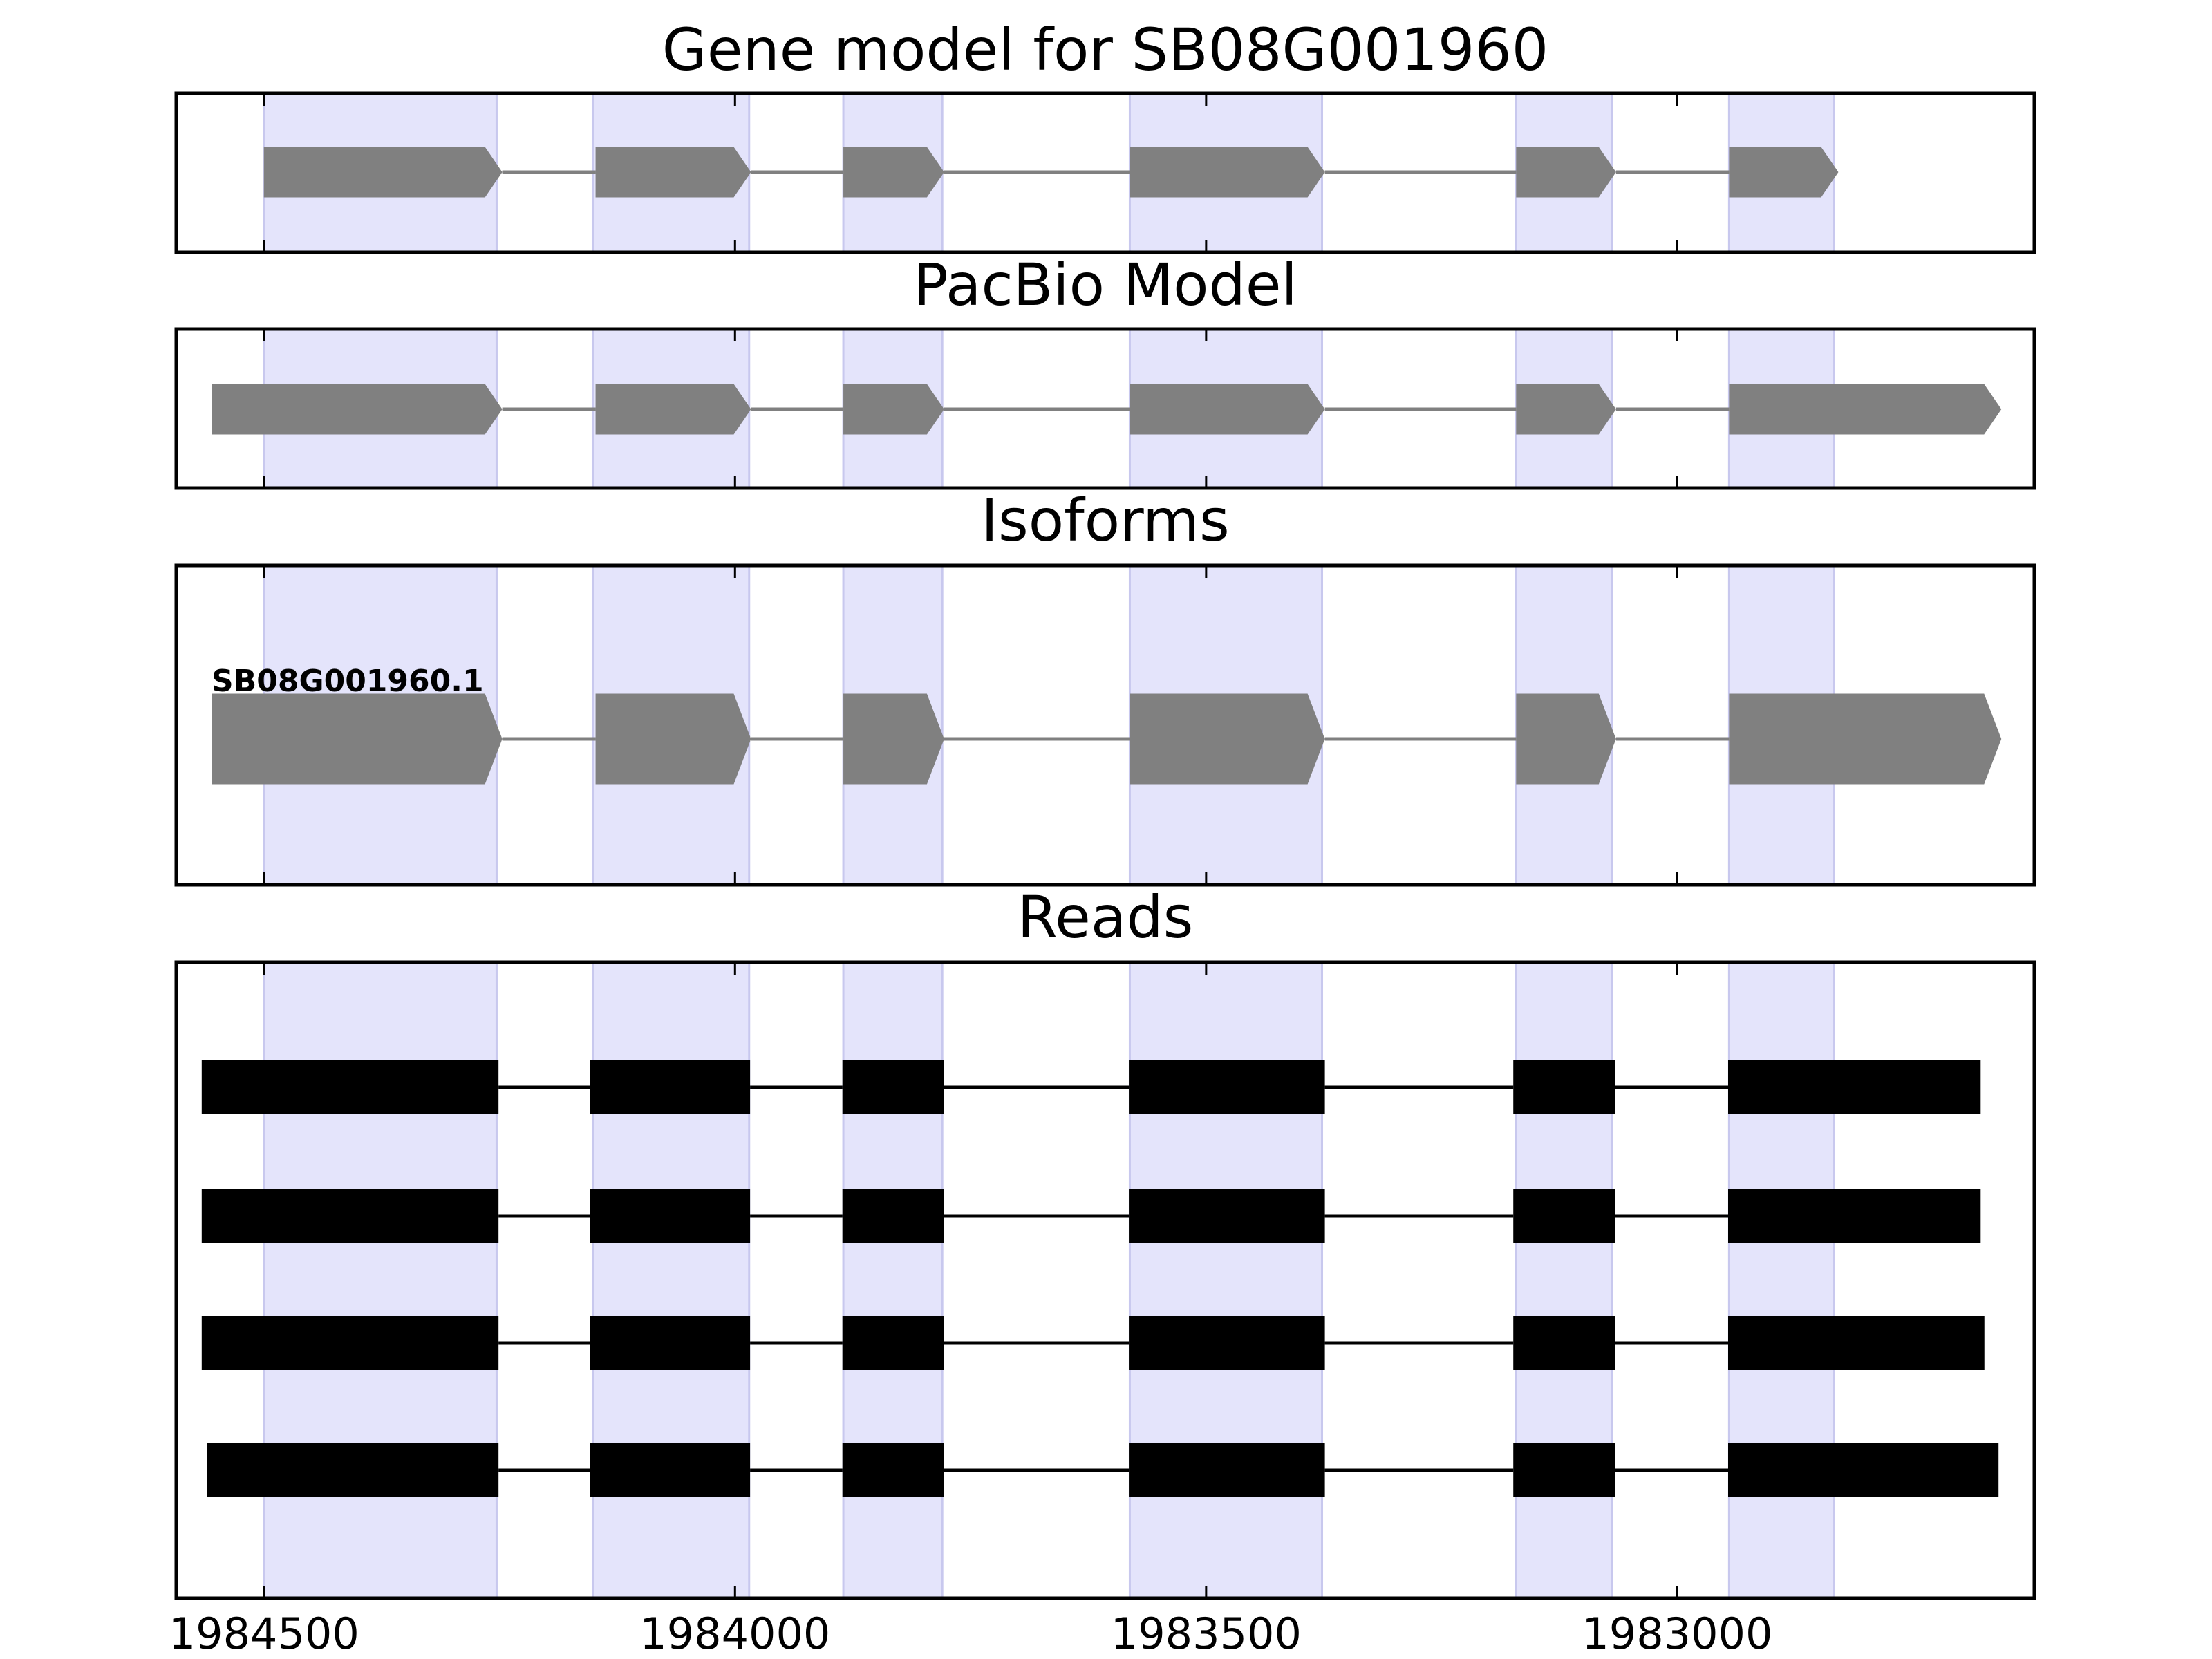 Image resolution: width=2212 pixels, height=1659 pixels. I want to click on panel-title: Gene model for SB08G001960, so click(1105, 50).